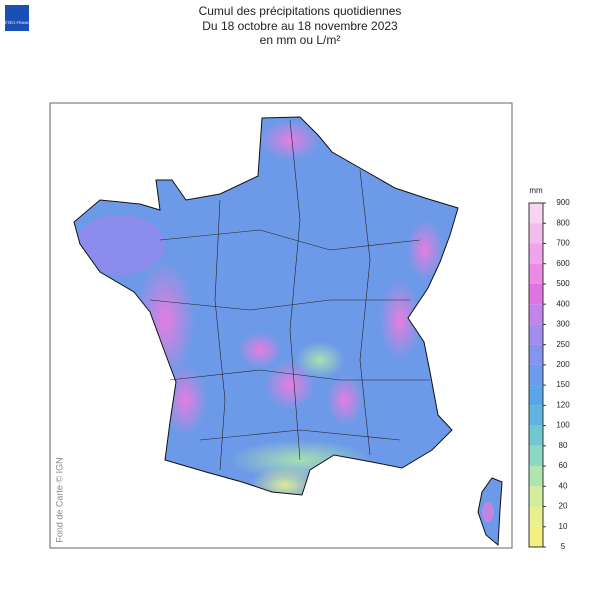  What do you see at coordinates (563, 384) in the screenshot?
I see `legend-tick-label: 150` at bounding box center [563, 384].